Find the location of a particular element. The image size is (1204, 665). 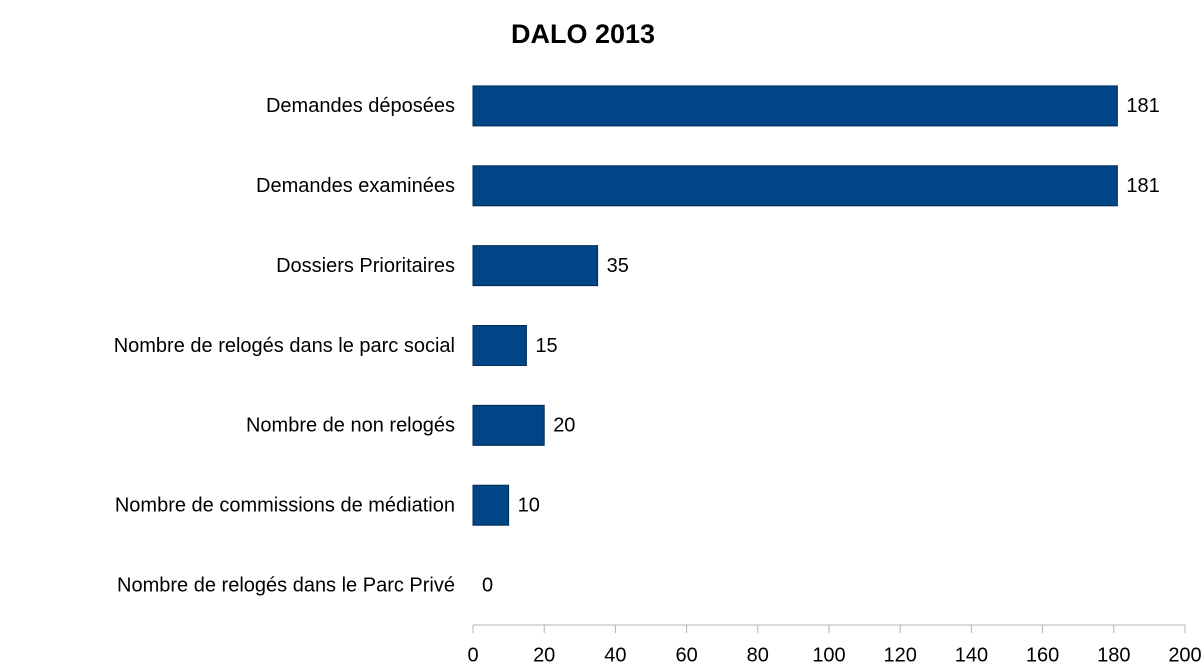

data-label: 10 is located at coordinates (529, 505).